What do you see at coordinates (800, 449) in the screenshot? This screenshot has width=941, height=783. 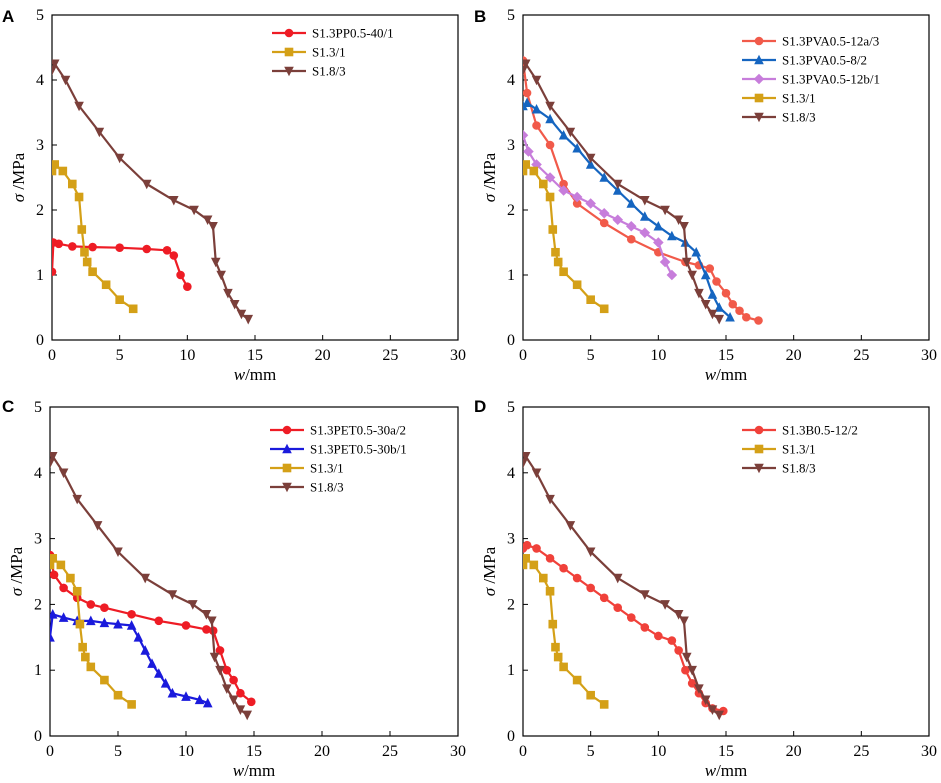 I see `legend: S1.3B0.5-12/2 S1.3/1 S1.8/3` at bounding box center [800, 449].